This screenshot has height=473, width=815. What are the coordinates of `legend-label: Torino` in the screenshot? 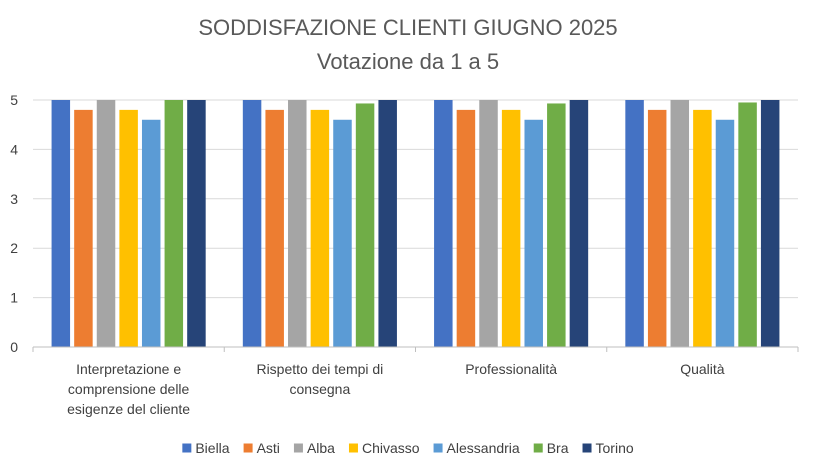 It's located at (615, 448).